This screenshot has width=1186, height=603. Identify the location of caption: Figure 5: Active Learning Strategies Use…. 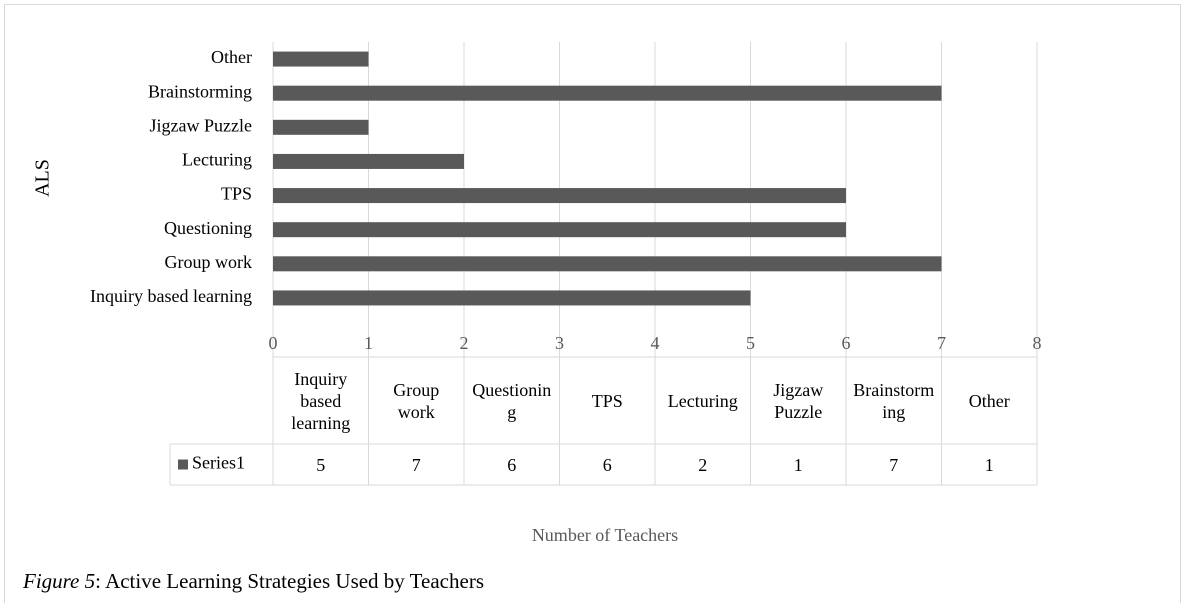
(253, 581).